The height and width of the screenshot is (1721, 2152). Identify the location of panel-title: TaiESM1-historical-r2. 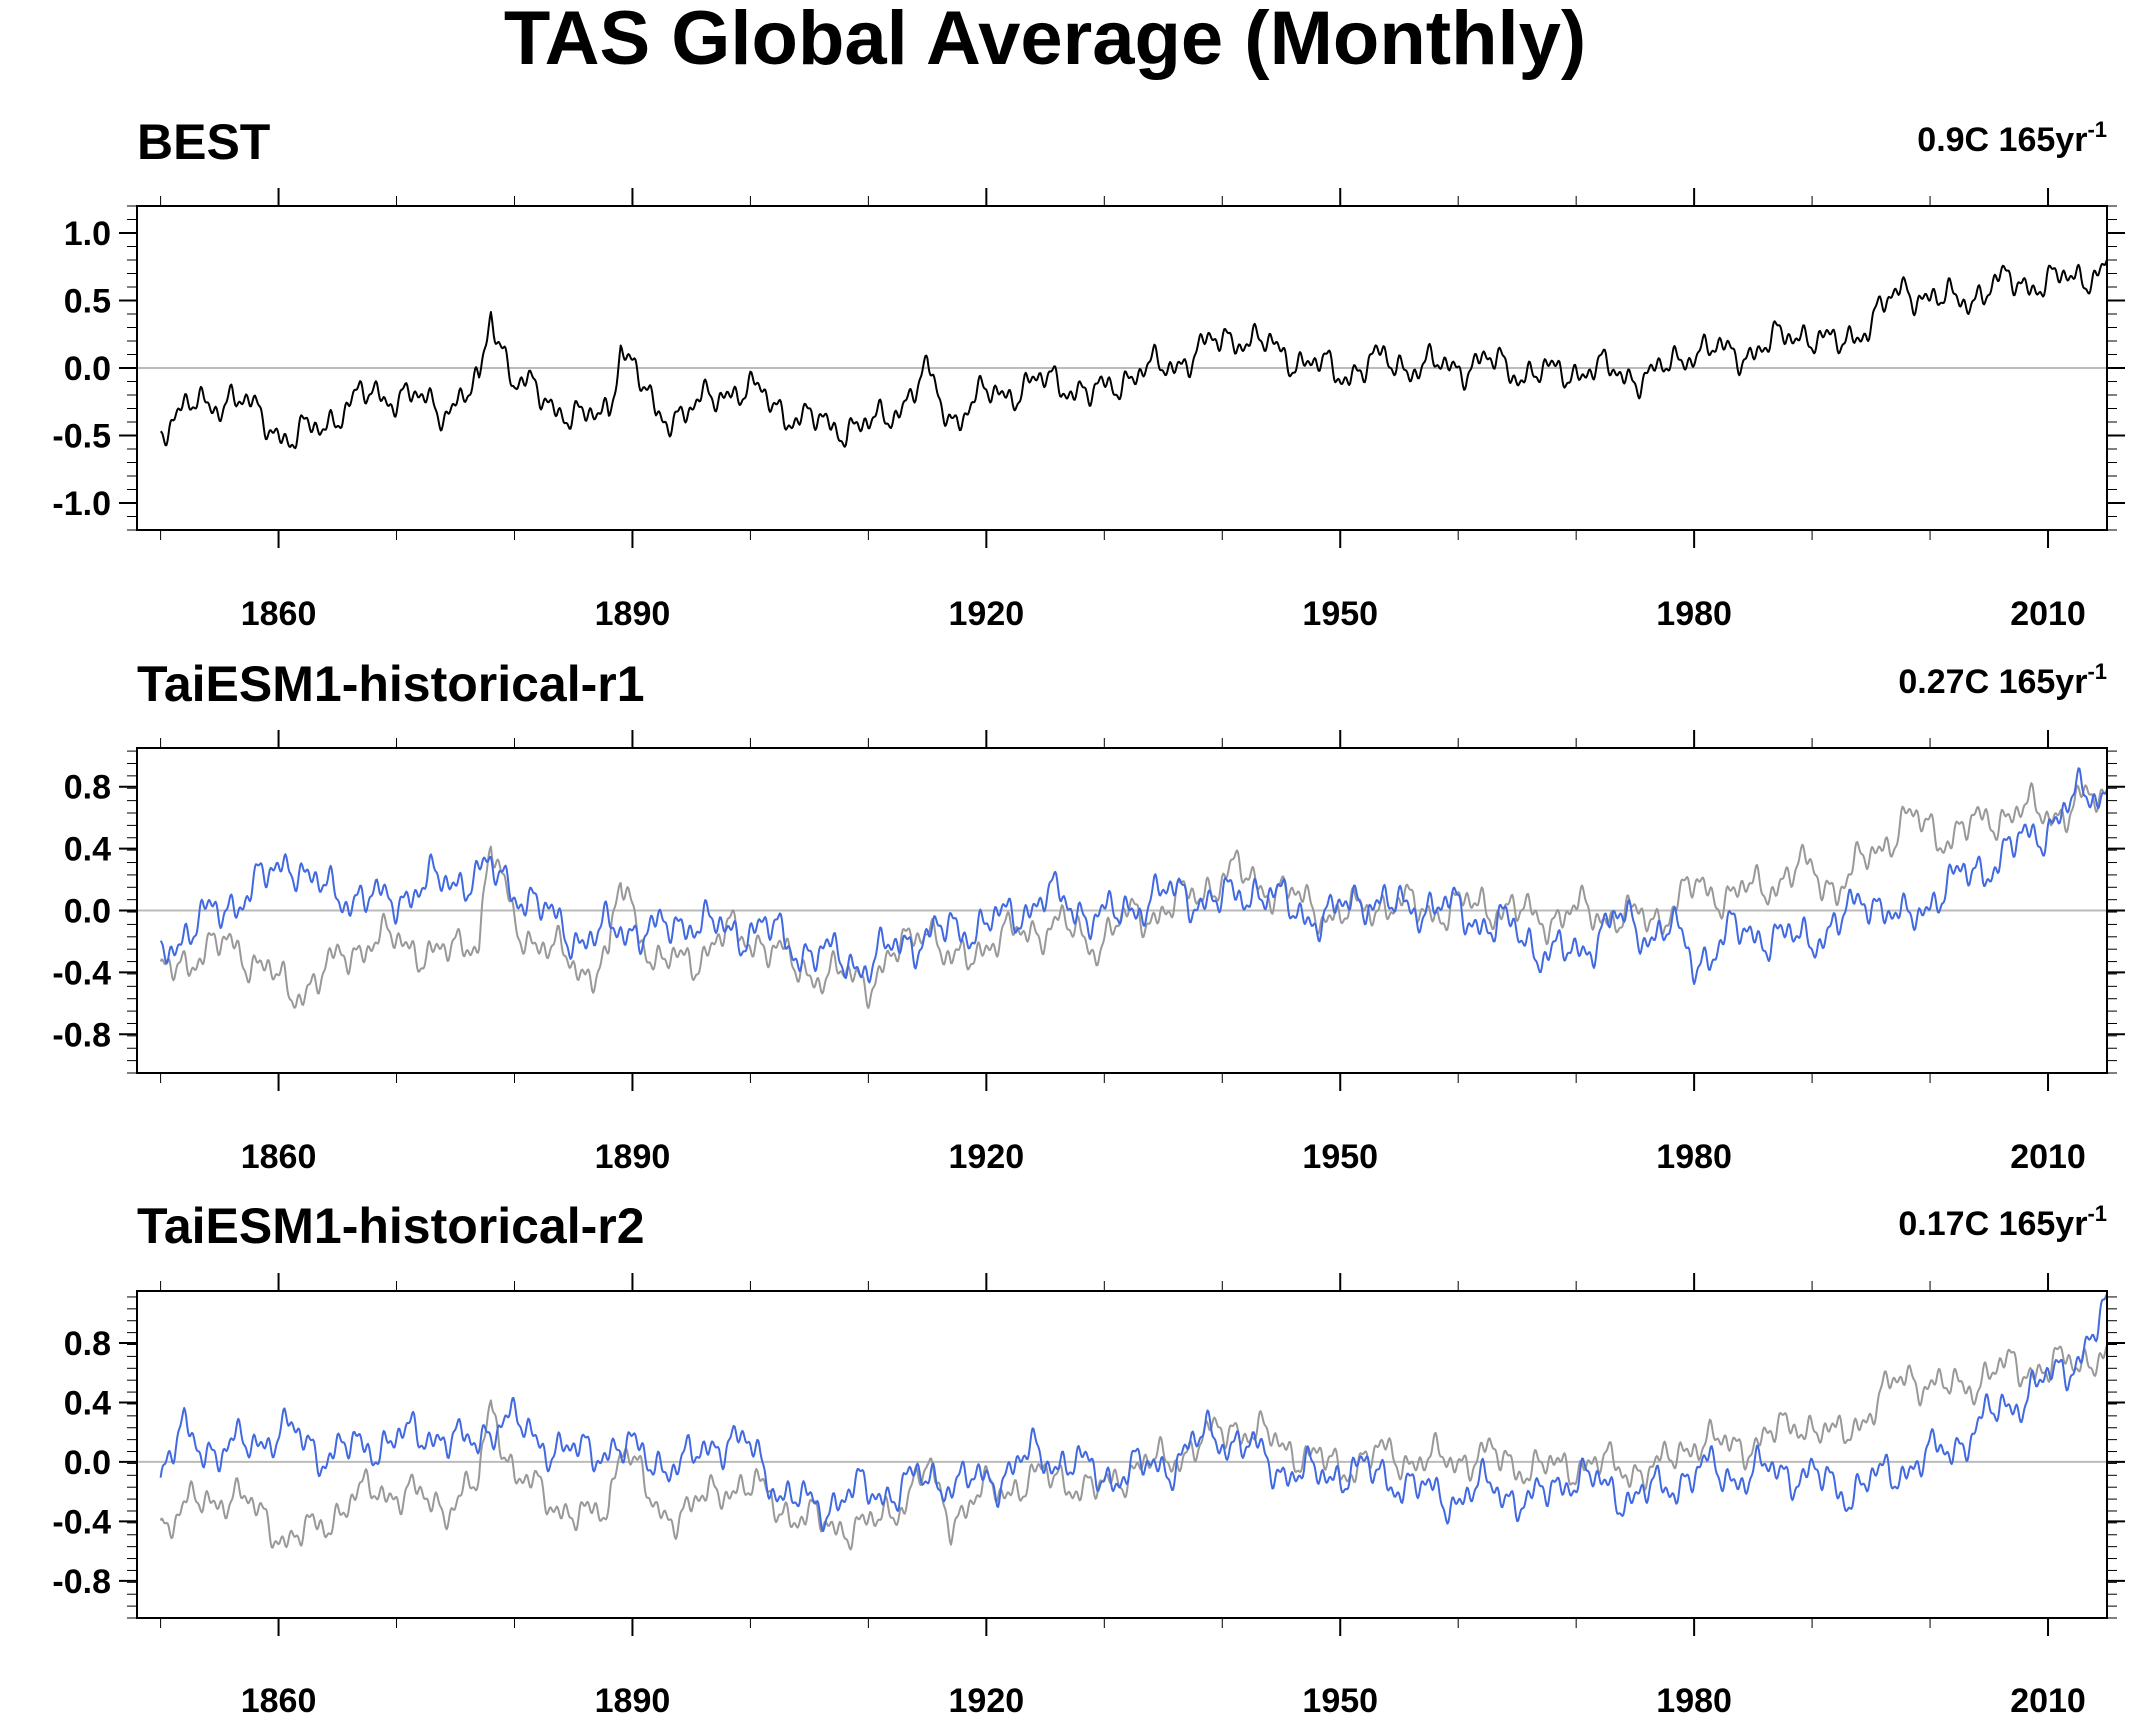
(391, 1226).